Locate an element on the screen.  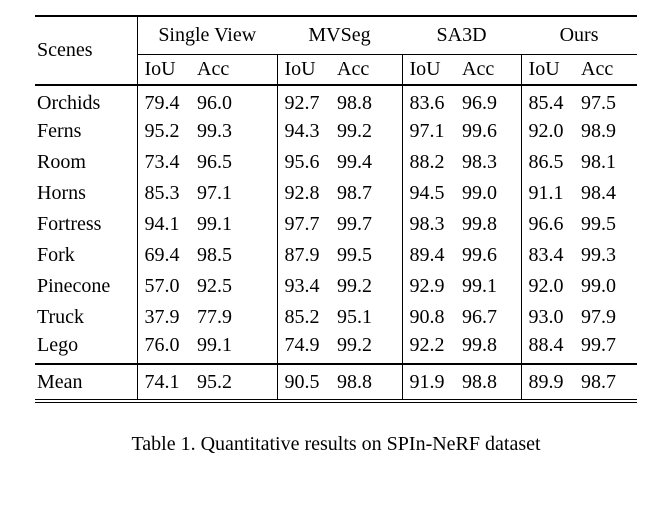
metric-value: 37.9 is located at coordinates (165, 317).